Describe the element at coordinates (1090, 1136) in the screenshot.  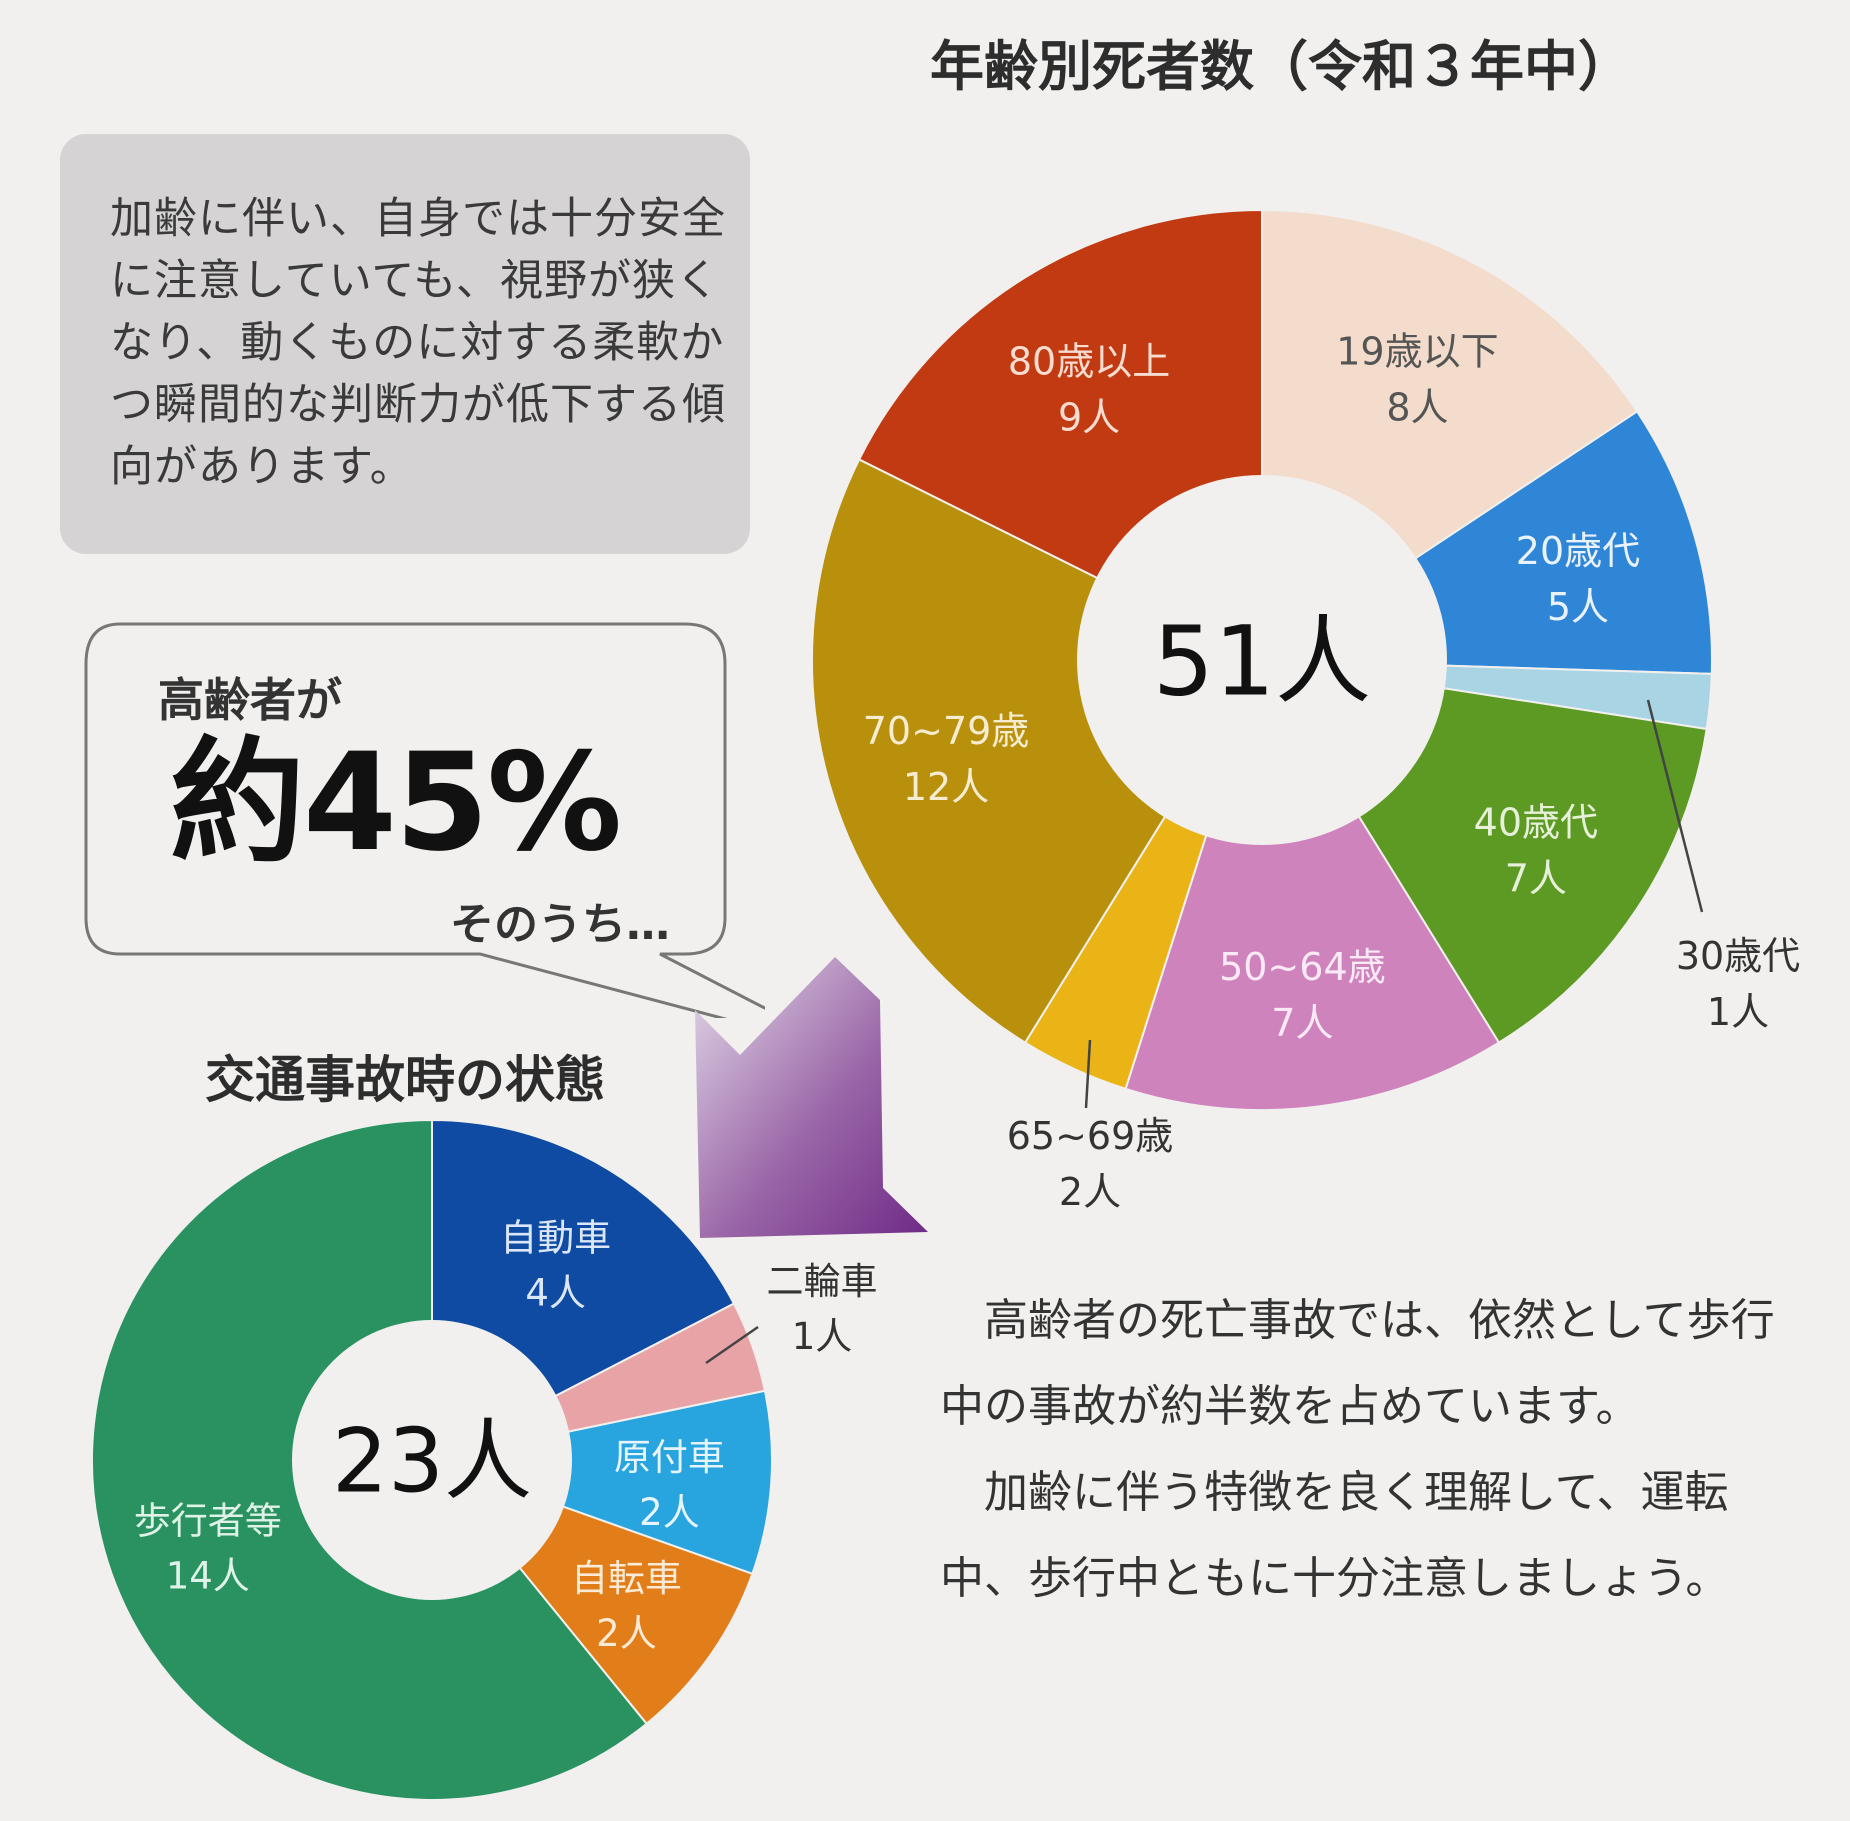
I see `slice-label: 65~69歳` at that location.